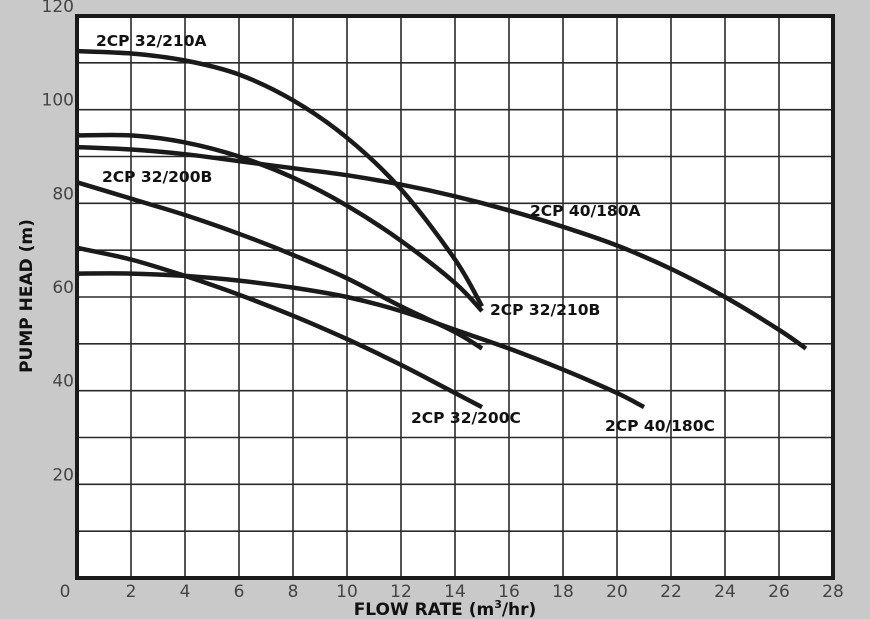 The height and width of the screenshot is (619, 870). Describe the element at coordinates (660, 426) in the screenshot. I see `series-label: 2CP 40/180C` at that location.